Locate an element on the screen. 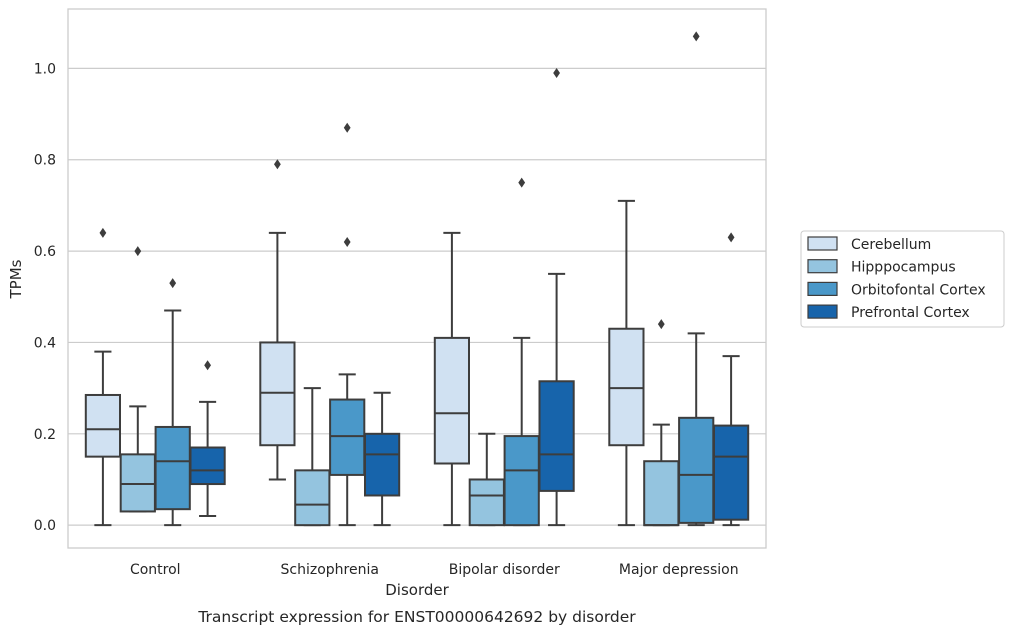 Image resolution: width=1014 pixels, height=634 pixels. y-tick-label: 1.0 is located at coordinates (45, 69).